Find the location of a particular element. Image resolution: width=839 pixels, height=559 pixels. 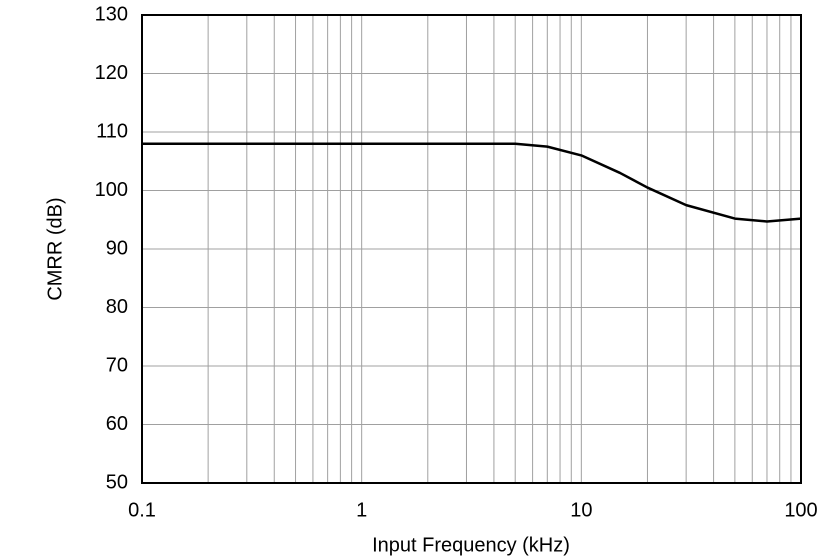

x-tick-label: 1 is located at coordinates (361, 510).